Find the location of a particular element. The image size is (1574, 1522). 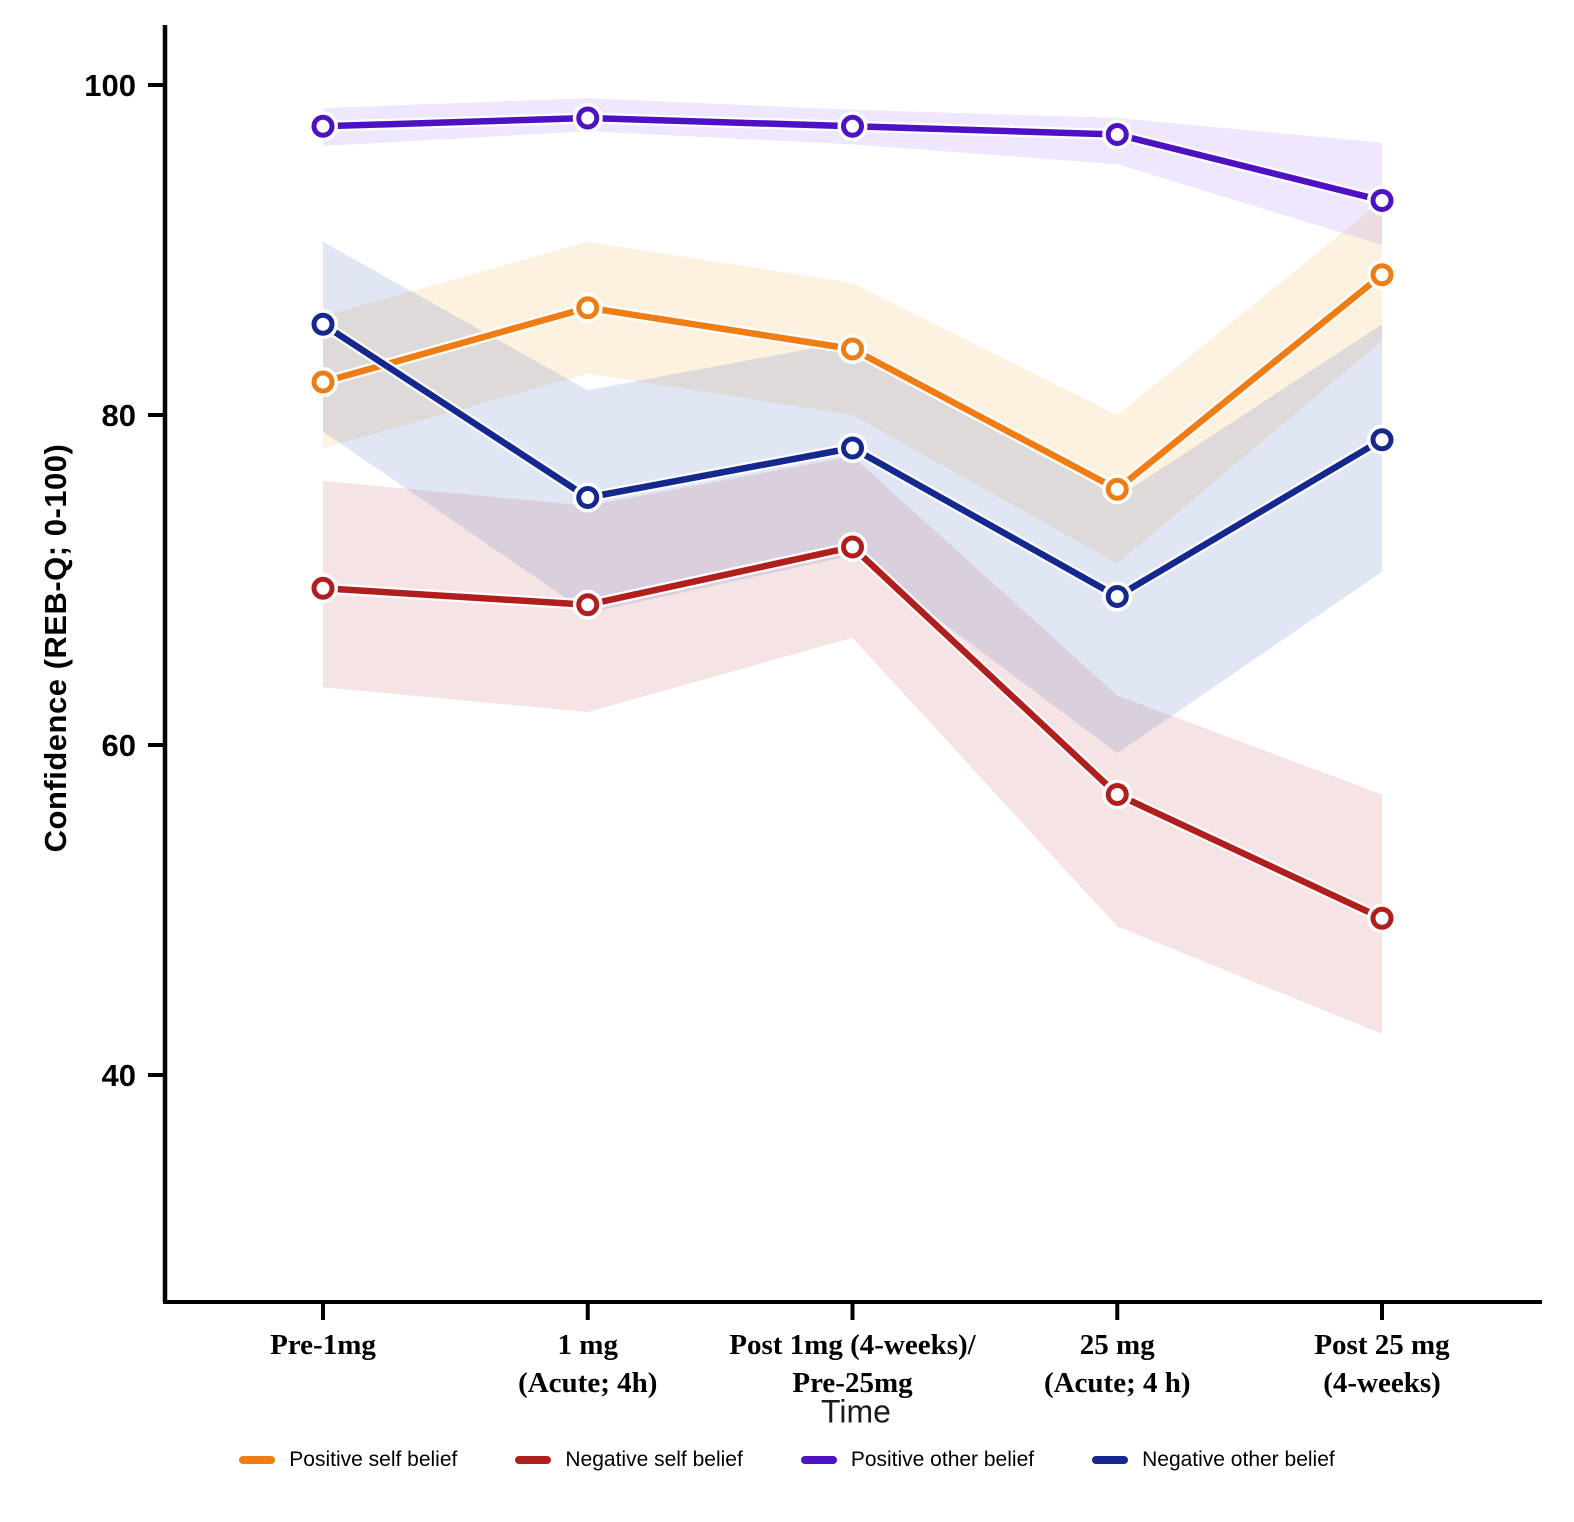

y-tick-label: 60 is located at coordinates (119, 745).